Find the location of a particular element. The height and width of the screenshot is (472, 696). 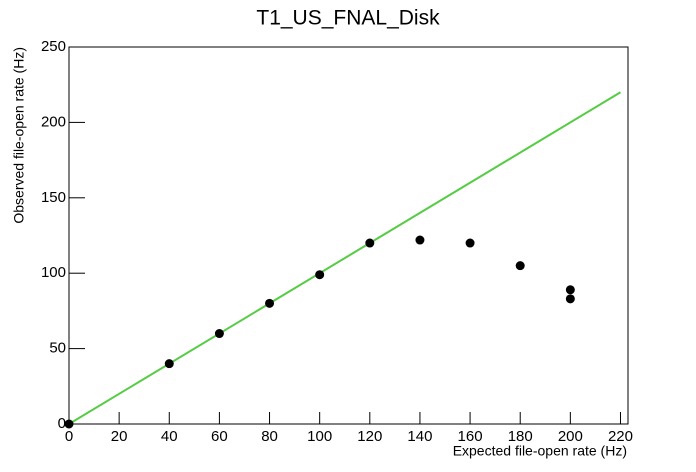

y-axis-label: Observed file-open rate (Hz) is located at coordinates (19, 135).